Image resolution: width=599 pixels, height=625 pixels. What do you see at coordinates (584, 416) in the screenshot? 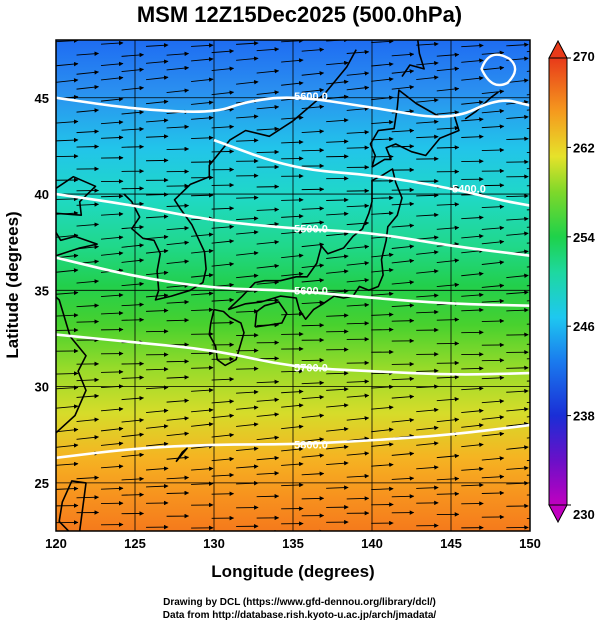
I see `colorbar-tick-label: 238` at bounding box center [584, 416].